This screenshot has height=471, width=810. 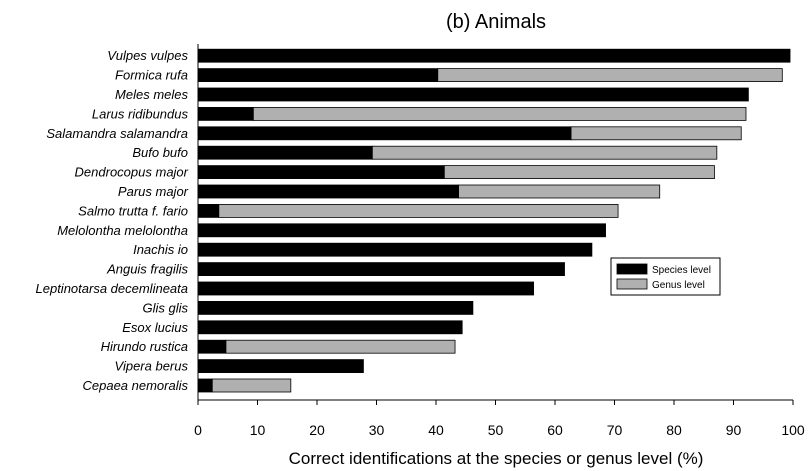 I want to click on x-tick-label: 0, so click(x=198, y=430).